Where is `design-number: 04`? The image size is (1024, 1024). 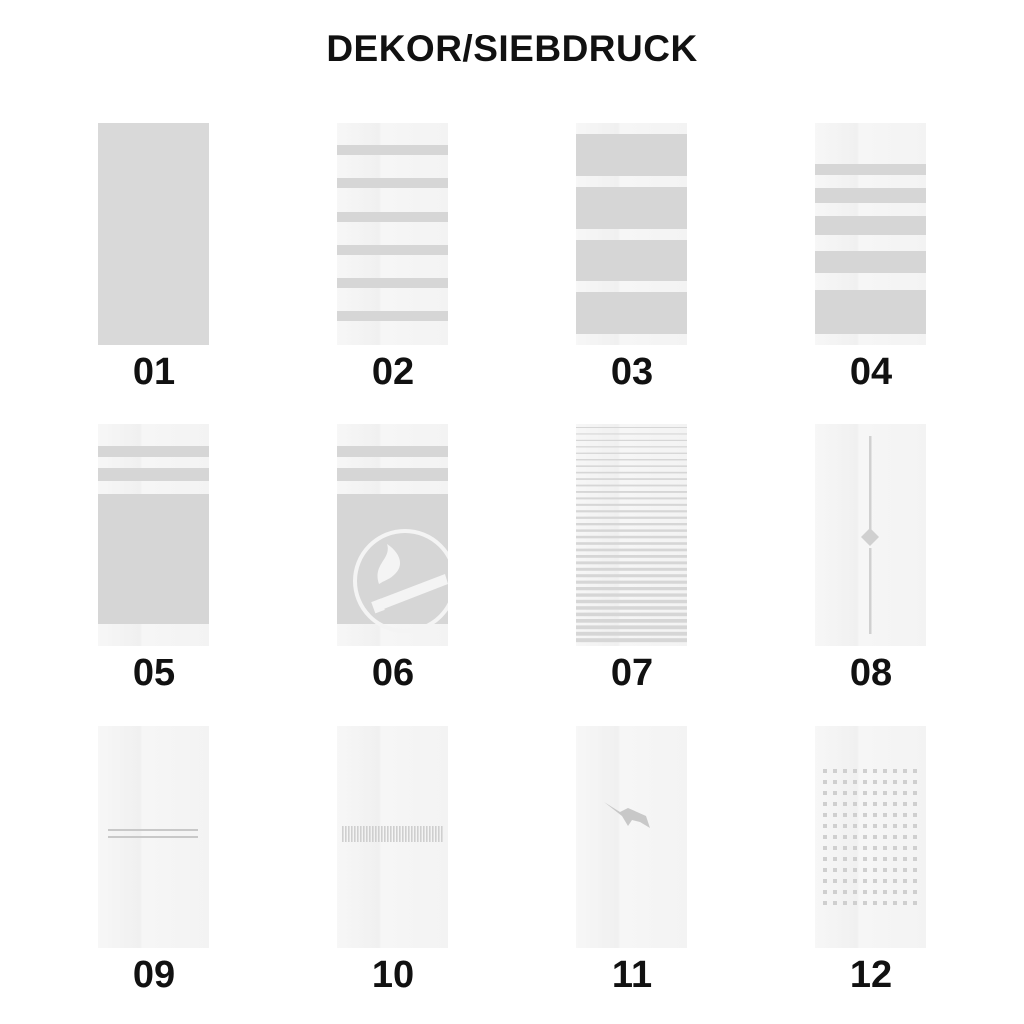 design-number: 04 is located at coordinates (871, 372).